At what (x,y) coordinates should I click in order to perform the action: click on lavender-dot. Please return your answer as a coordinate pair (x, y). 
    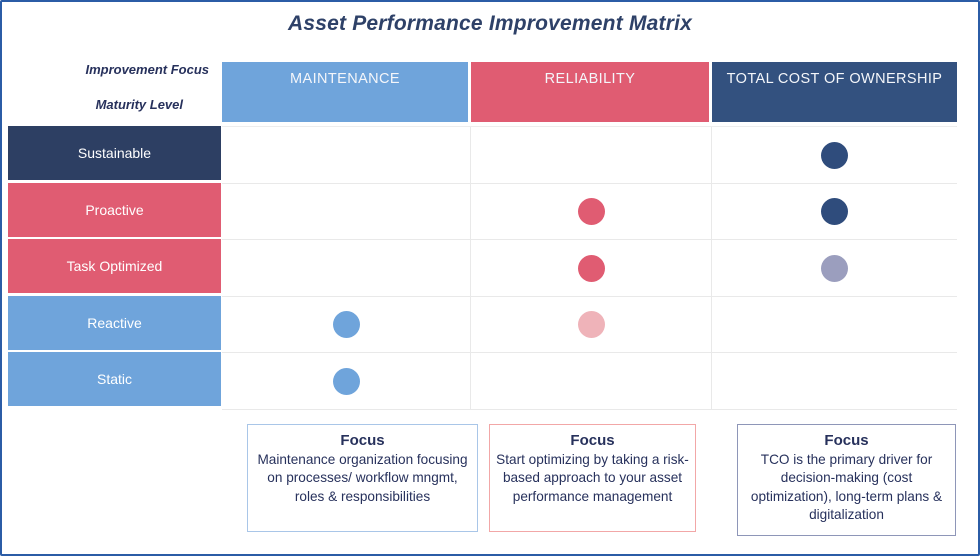
    Looking at the image, I should click on (834, 268).